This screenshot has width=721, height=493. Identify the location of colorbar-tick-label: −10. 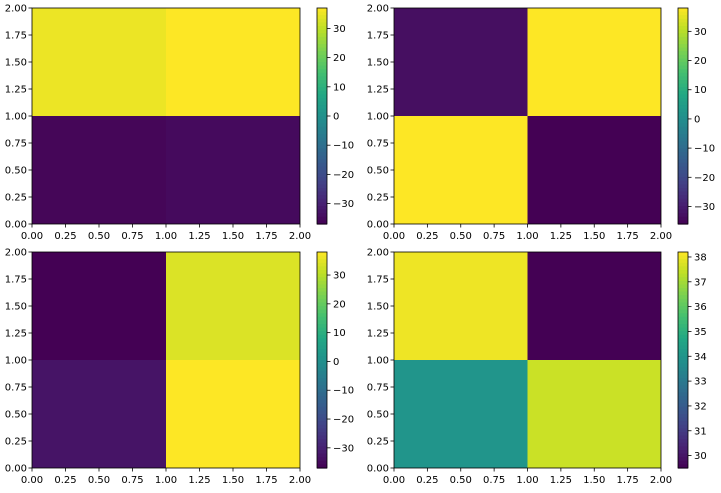
(343, 391).